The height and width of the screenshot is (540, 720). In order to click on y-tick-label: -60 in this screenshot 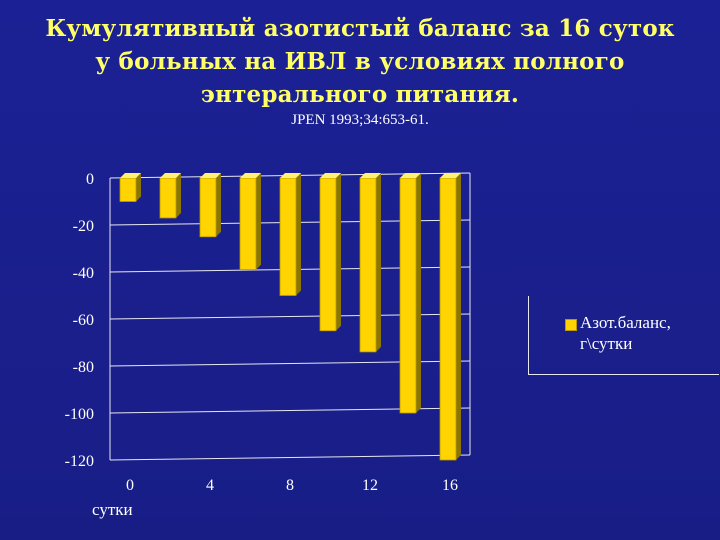, I will do `click(83, 320)`.